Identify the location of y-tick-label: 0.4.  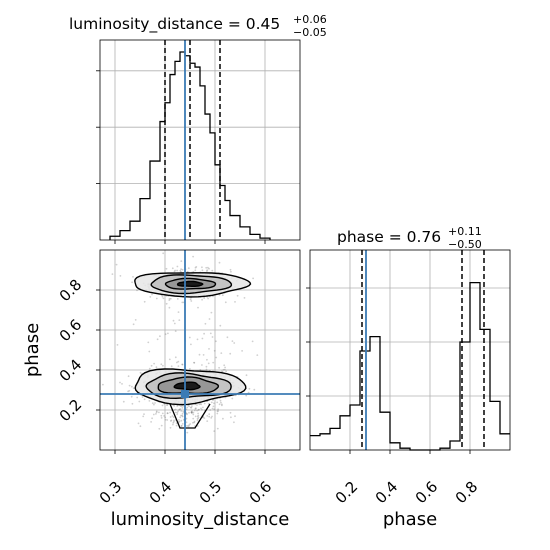
(71, 371).